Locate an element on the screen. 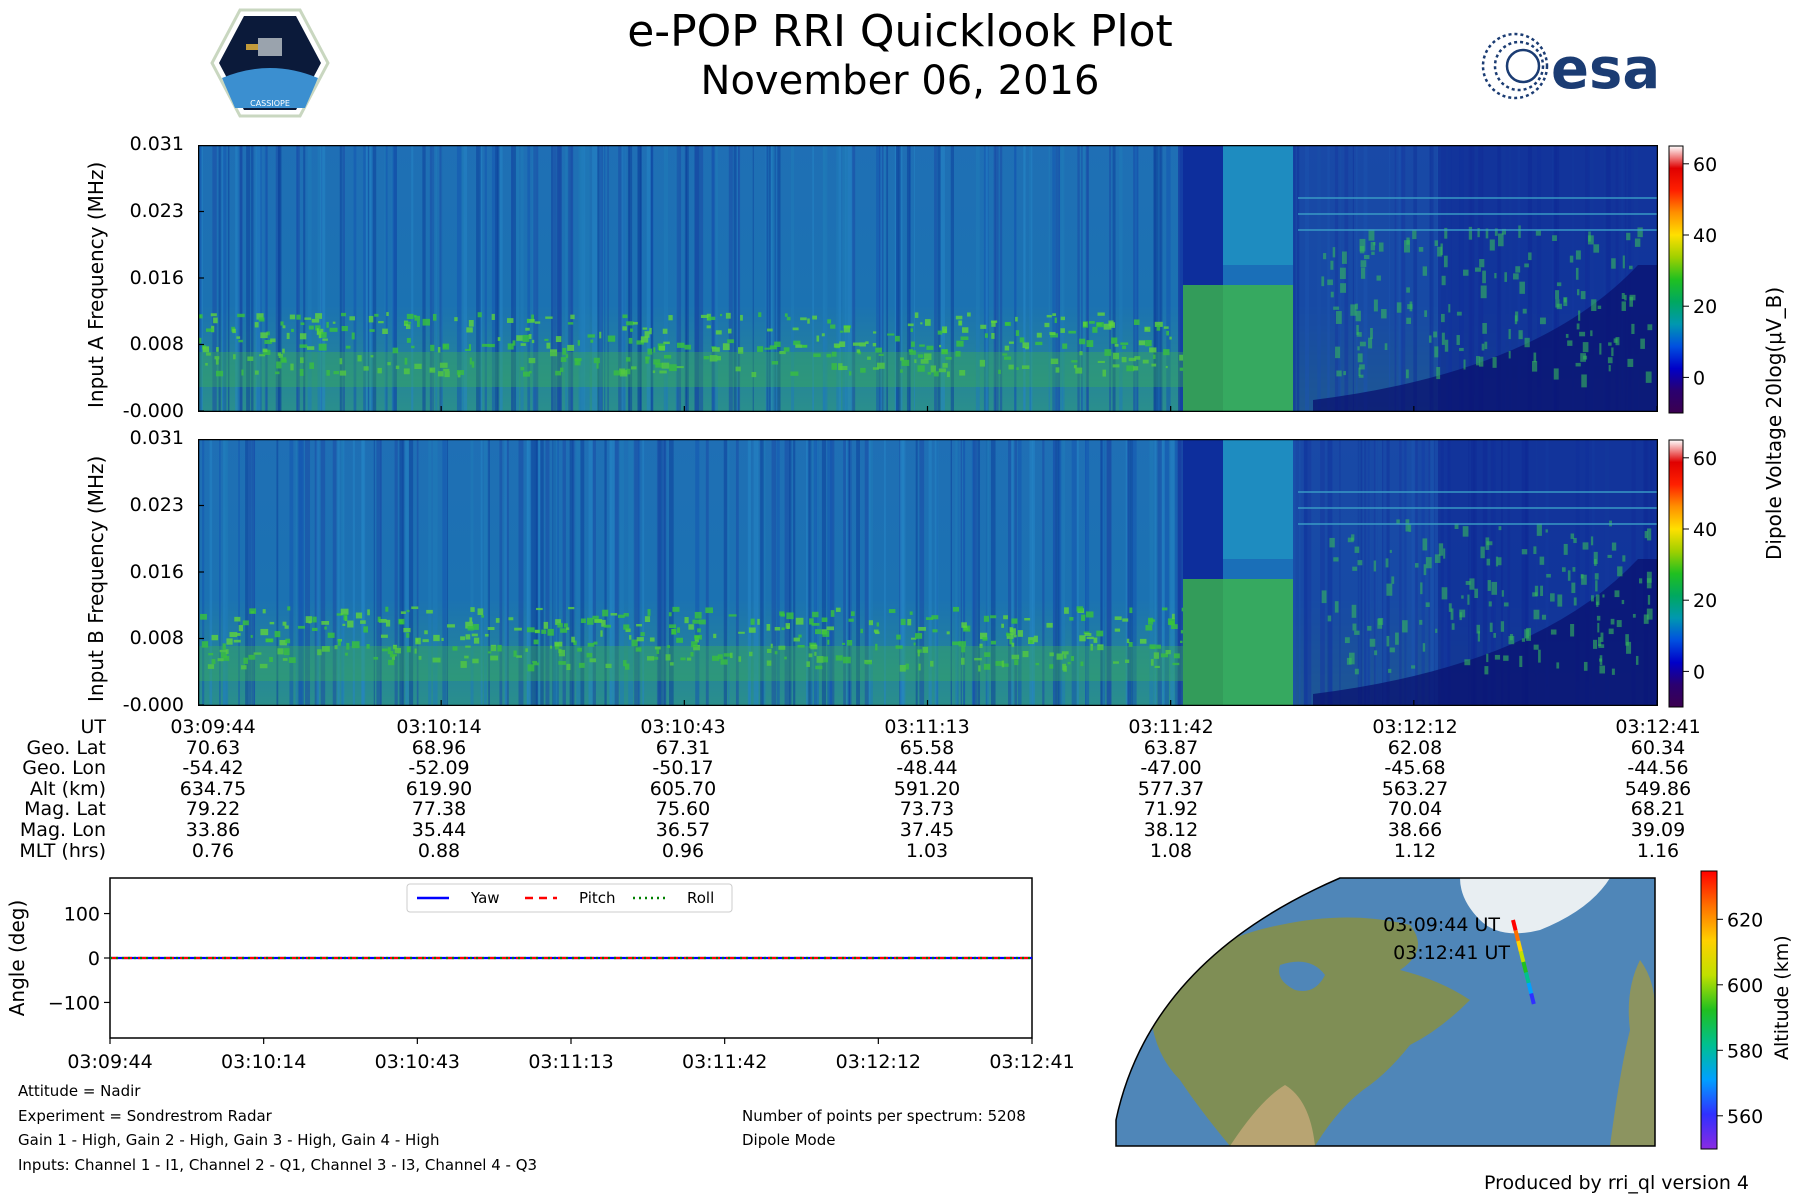  colorbar-label: Dipole Voltage 20log(μV_B) is located at coordinates (1774, 423).